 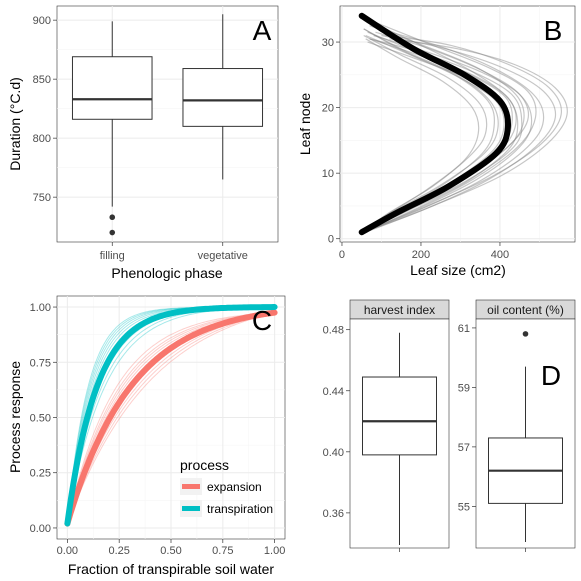 I want to click on panel-c-expansion-individual-line, so click(x=170, y=418).